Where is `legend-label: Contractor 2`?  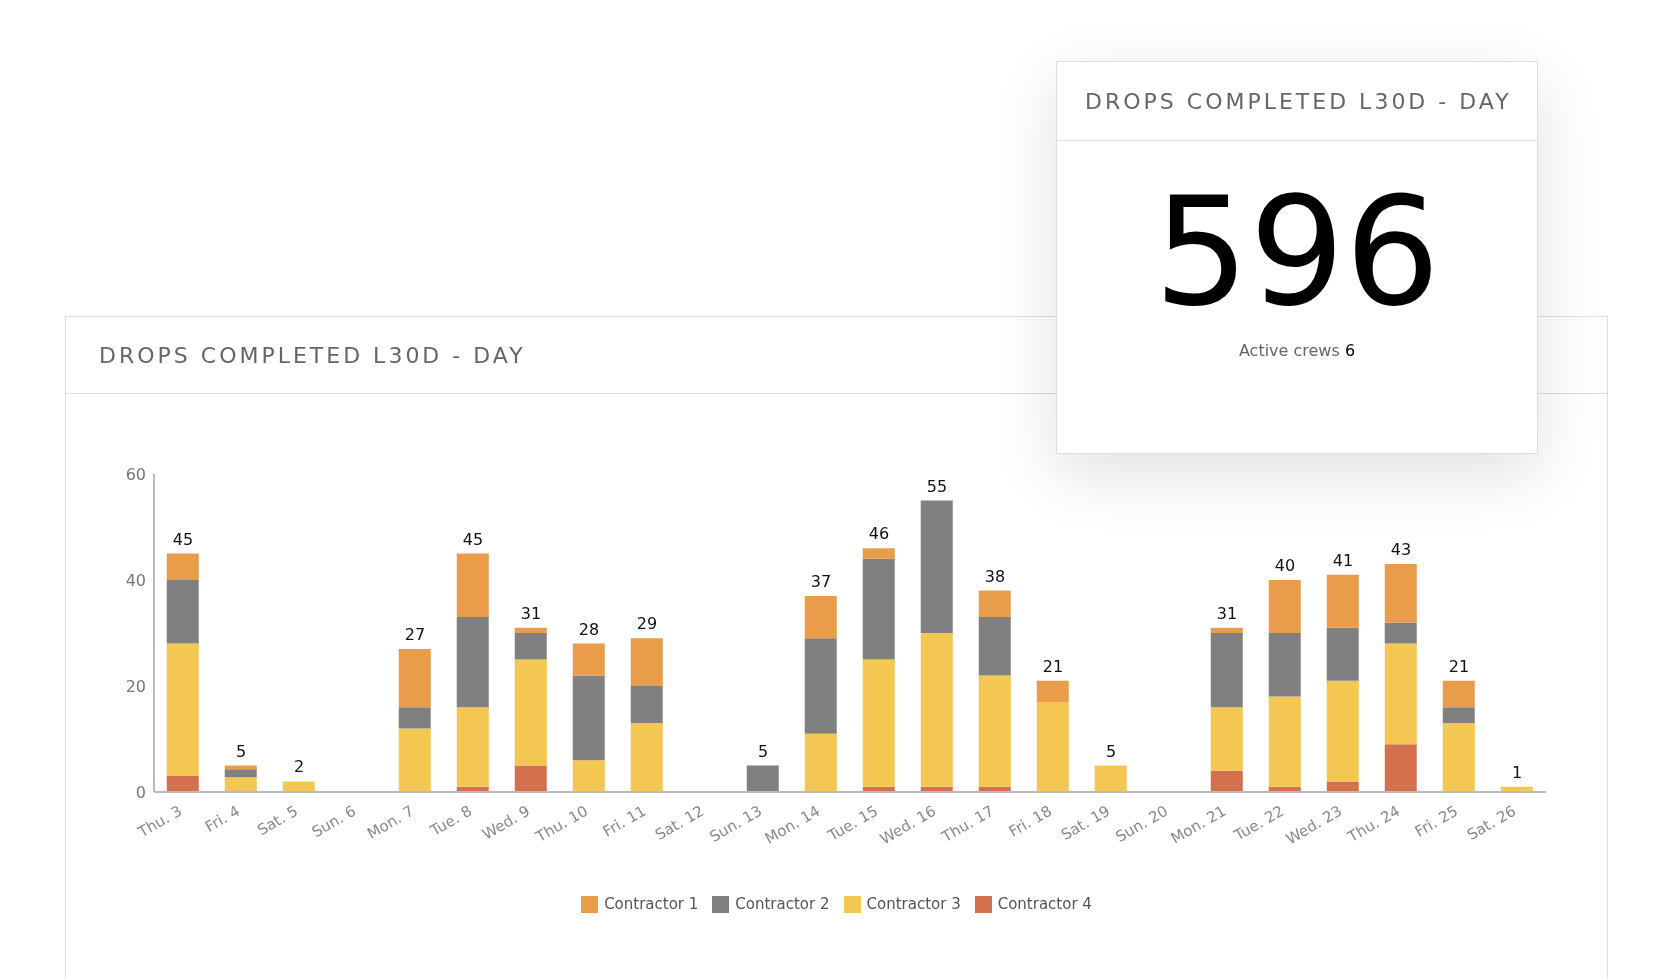 legend-label: Contractor 2 is located at coordinates (782, 904).